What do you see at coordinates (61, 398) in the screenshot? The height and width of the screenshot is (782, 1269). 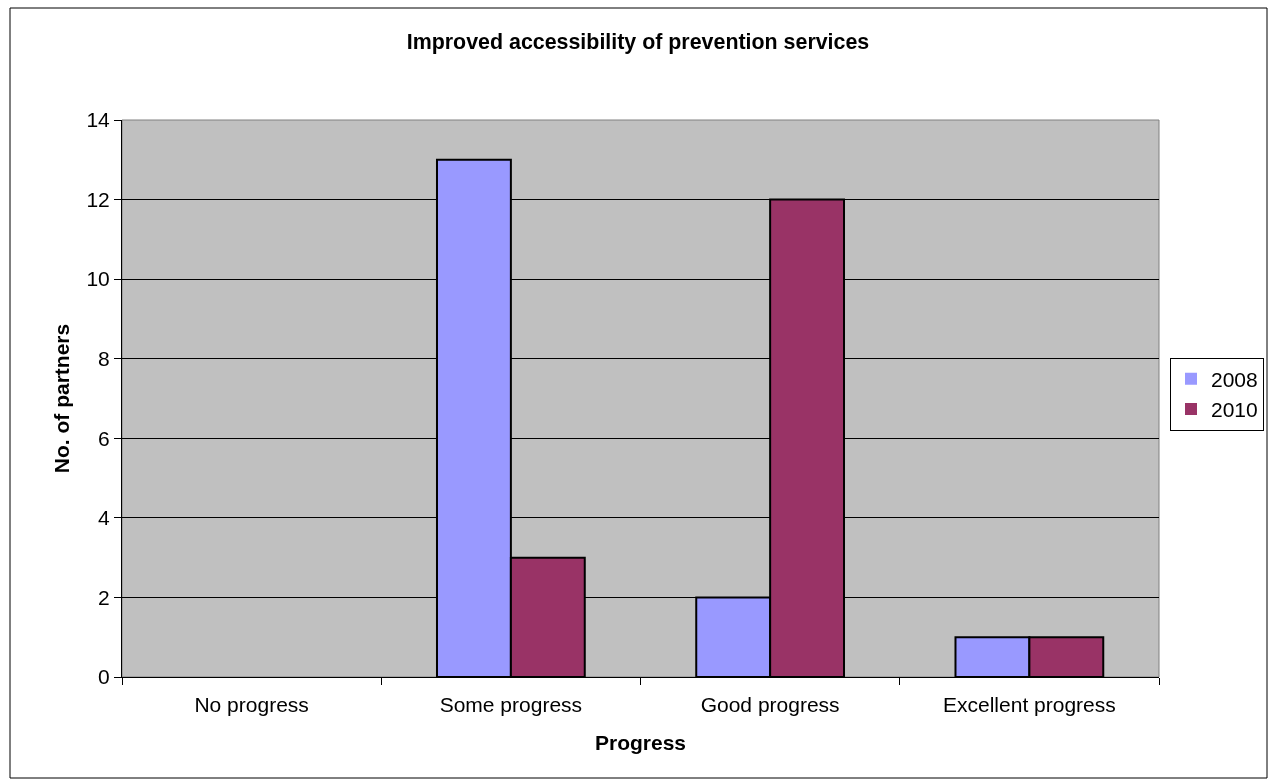 I see `y-axis-title: No. of partners` at bounding box center [61, 398].